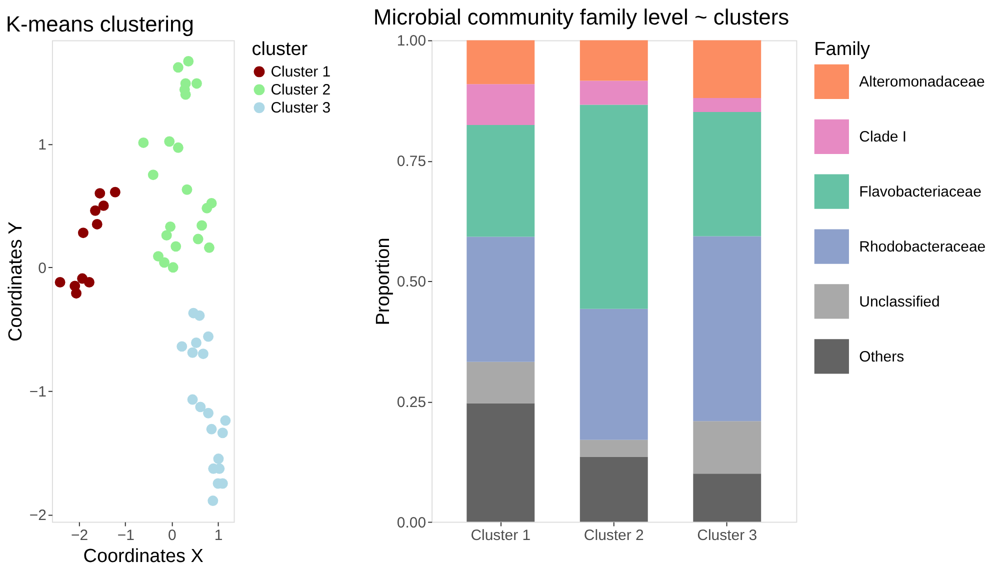 The image size is (992, 567). I want to click on y-tick-label: −1, so click(37, 391).